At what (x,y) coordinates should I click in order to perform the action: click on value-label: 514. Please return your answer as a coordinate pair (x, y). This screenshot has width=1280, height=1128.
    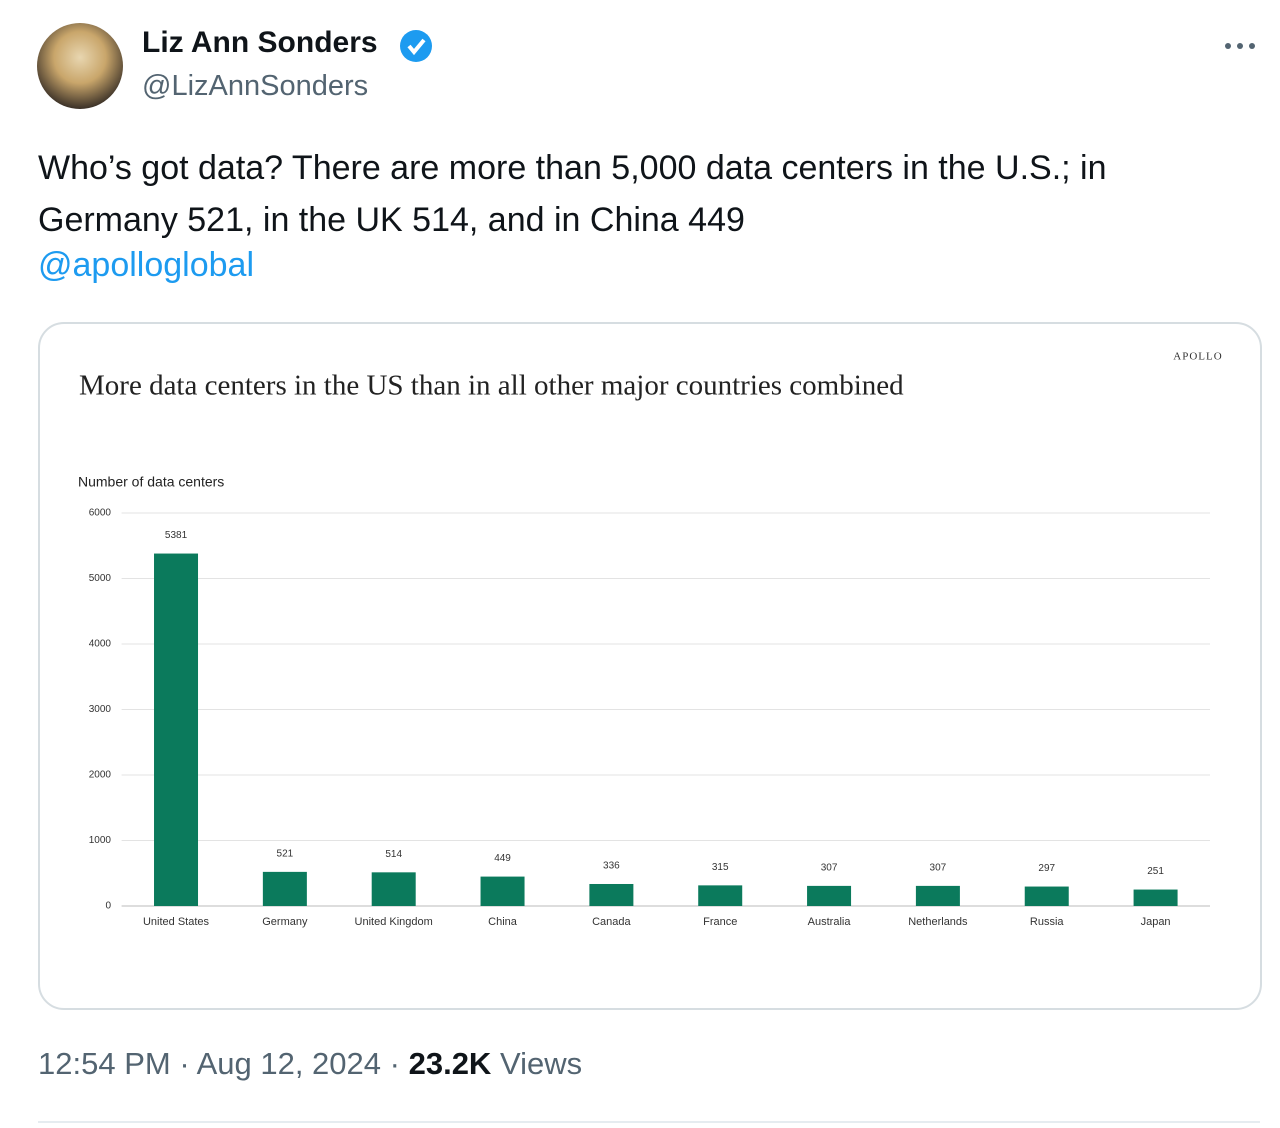
    Looking at the image, I should click on (393, 854).